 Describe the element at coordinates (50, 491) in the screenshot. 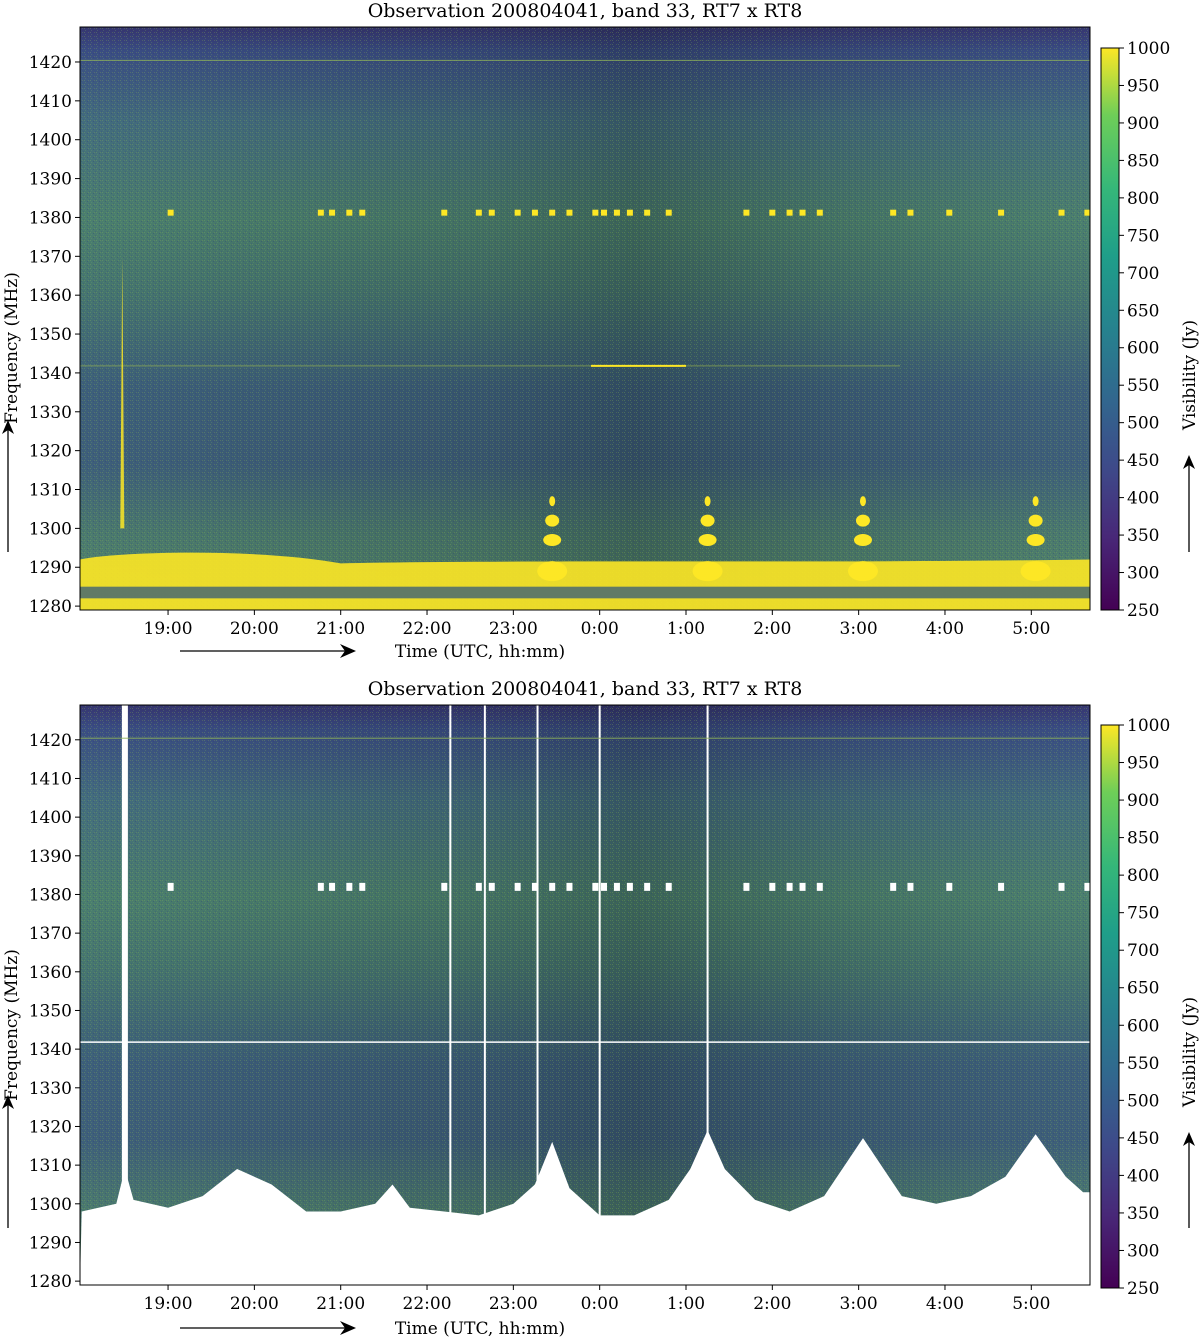

I see `y-tick-label: 1310` at that location.